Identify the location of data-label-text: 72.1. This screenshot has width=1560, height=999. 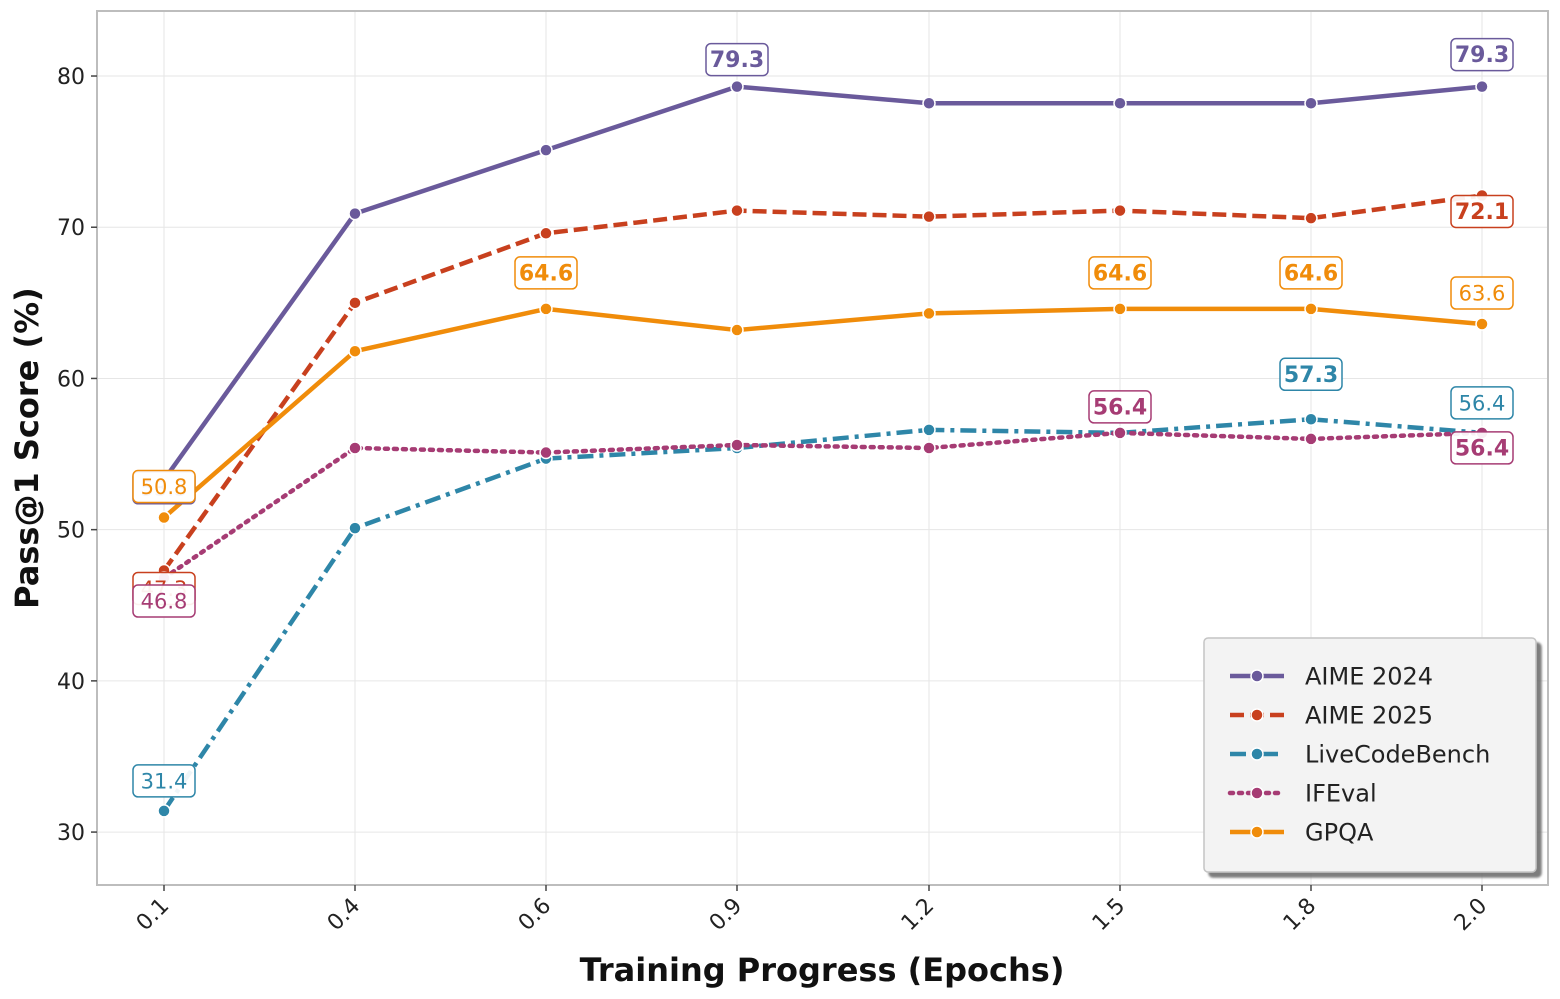
(1482, 212).